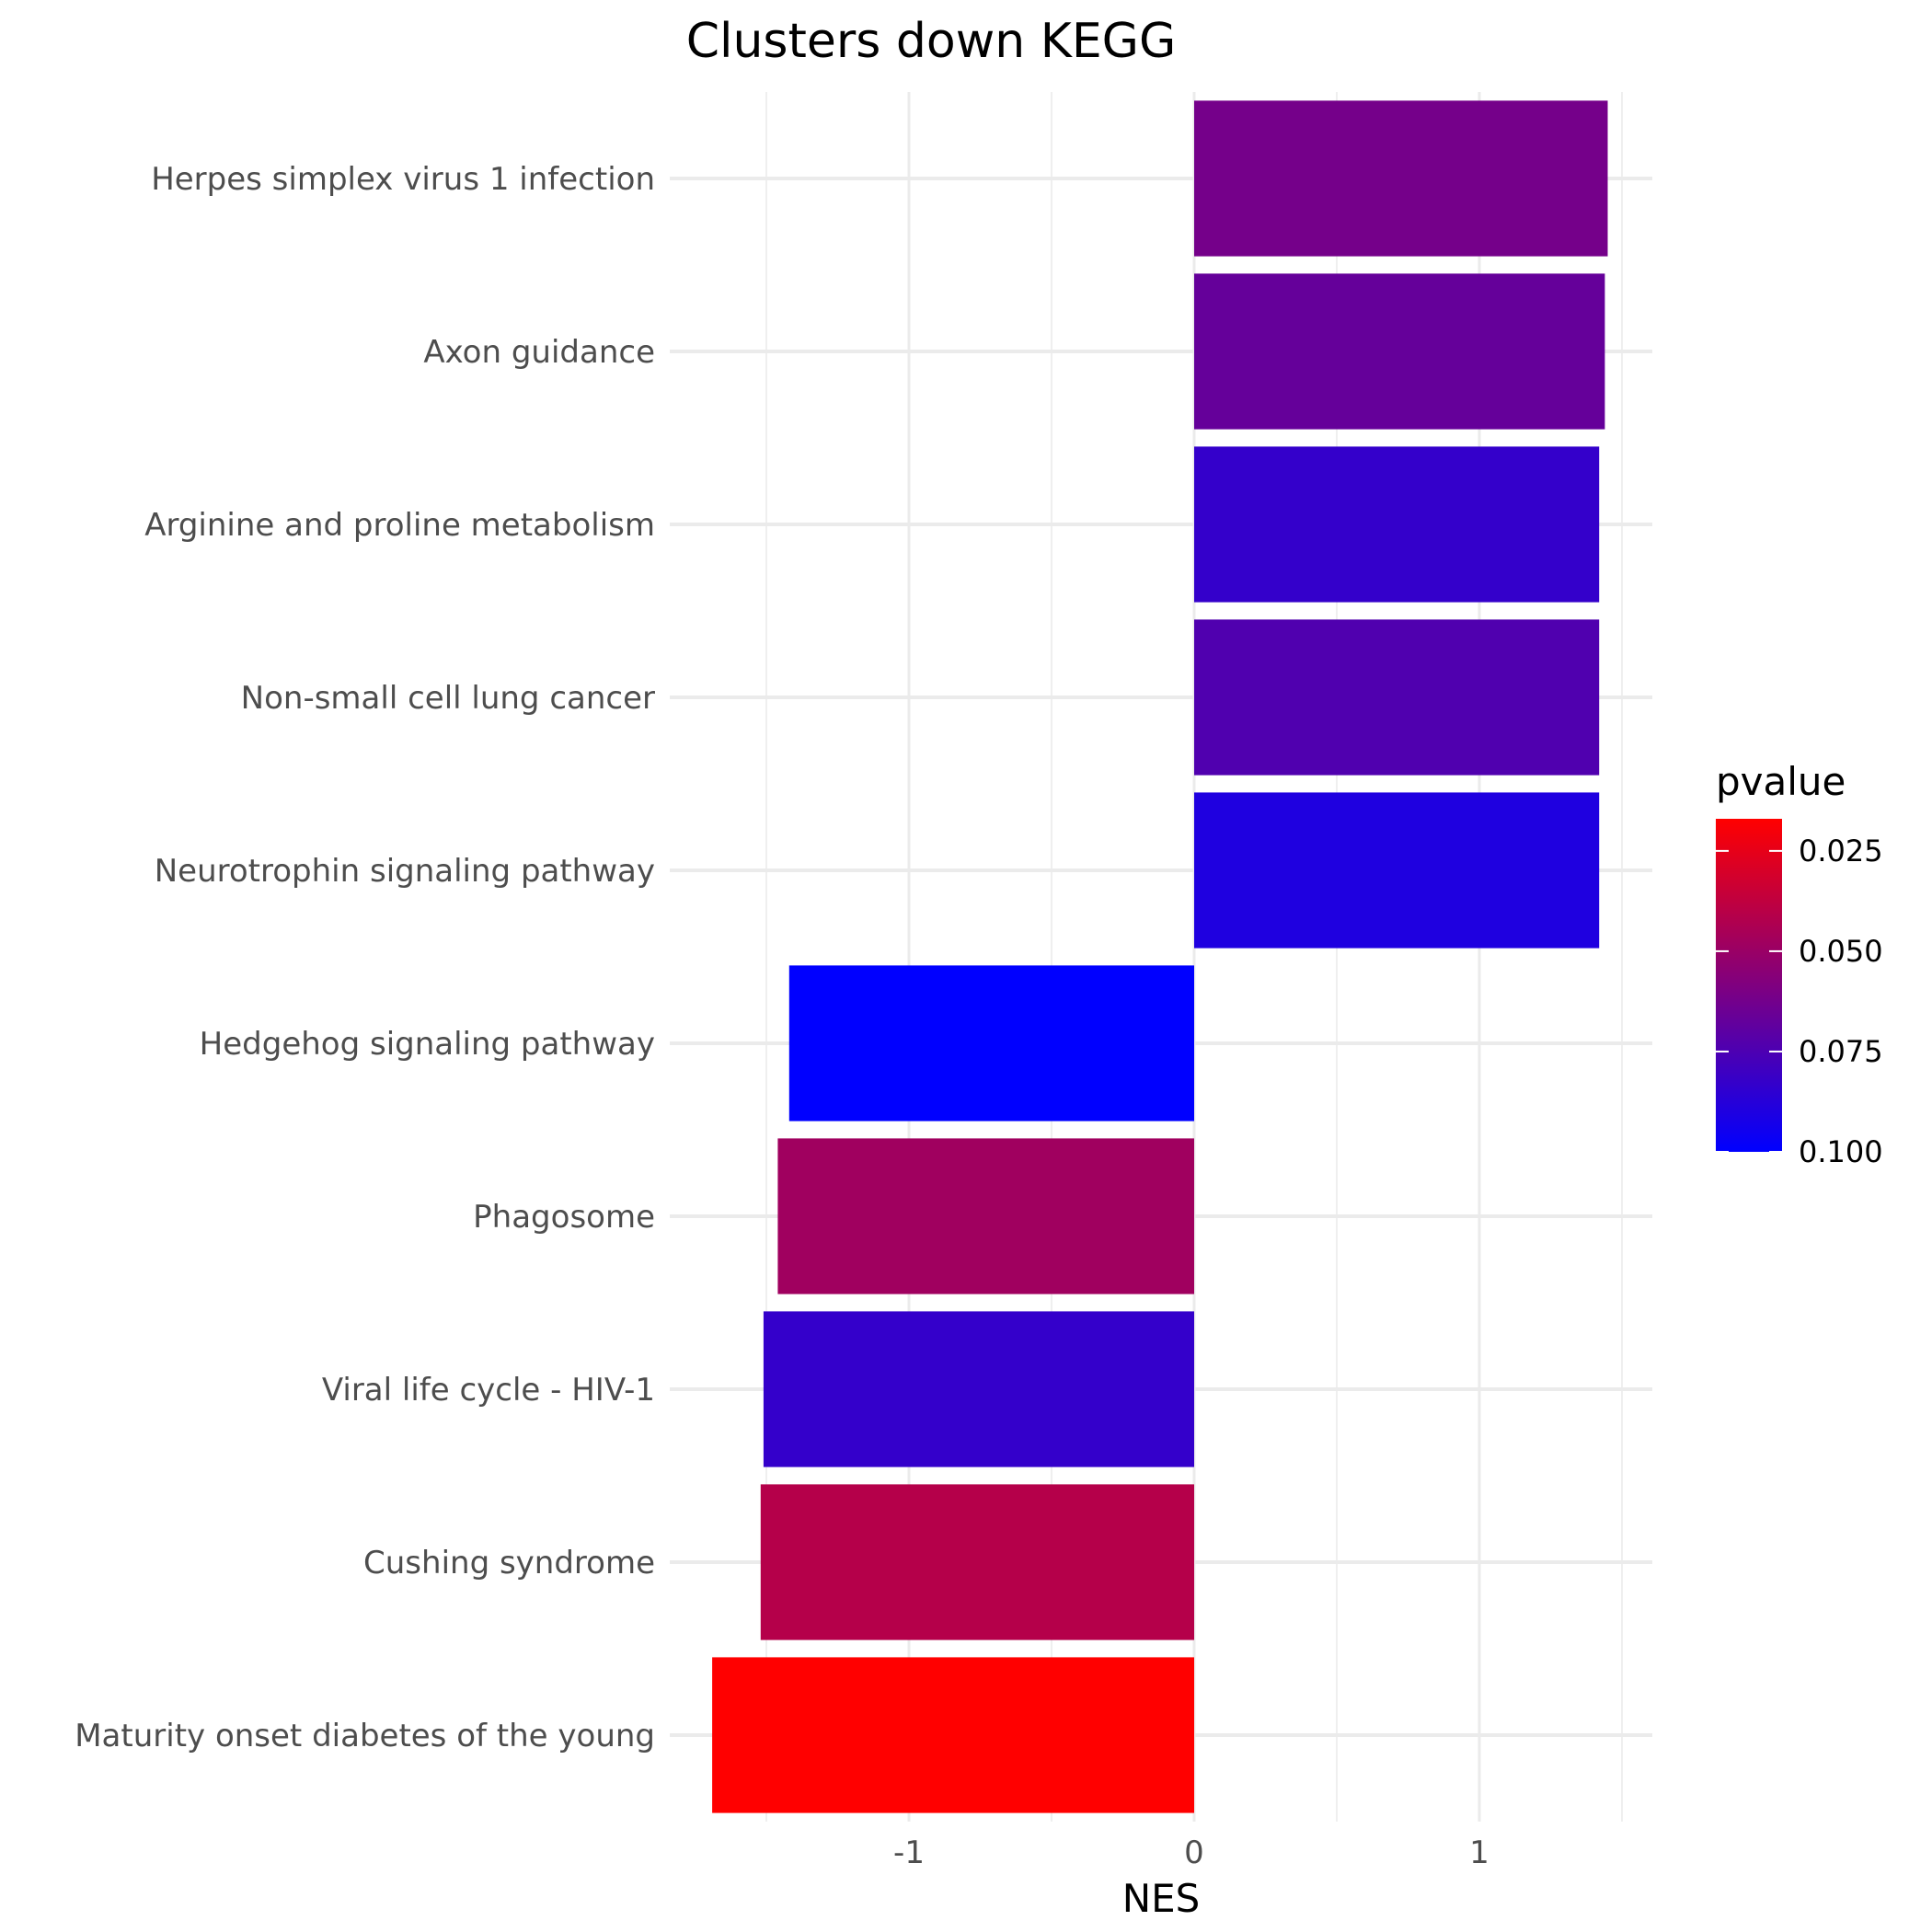  I want to click on bar-arginine-and-proline-metabolism, so click(1397, 524).